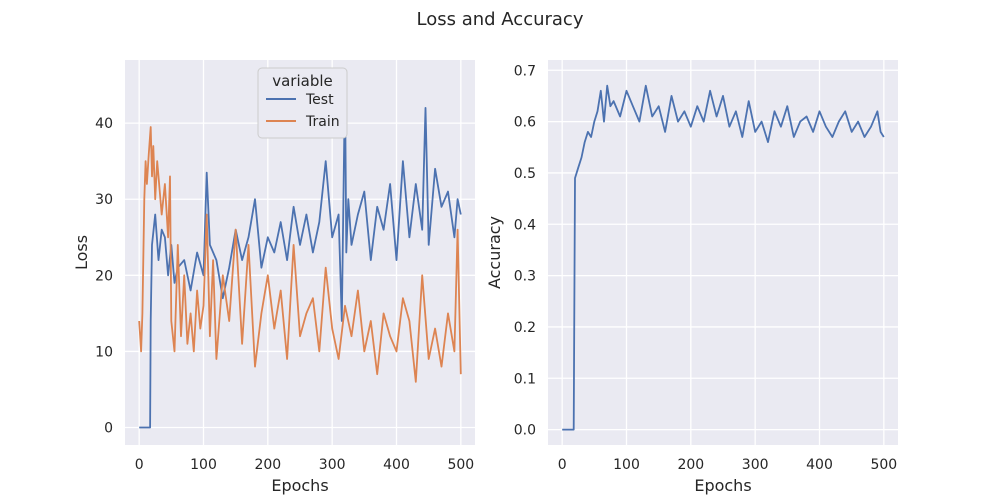 The image size is (1000, 500). I want to click on y-axis-label: Loss, so click(81, 252).